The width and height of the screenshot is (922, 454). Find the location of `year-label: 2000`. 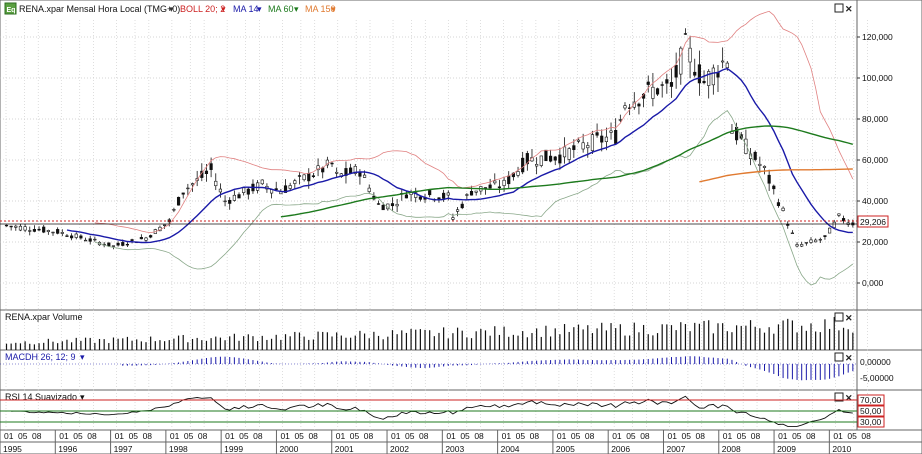

year-label: 2000 is located at coordinates (288, 449).